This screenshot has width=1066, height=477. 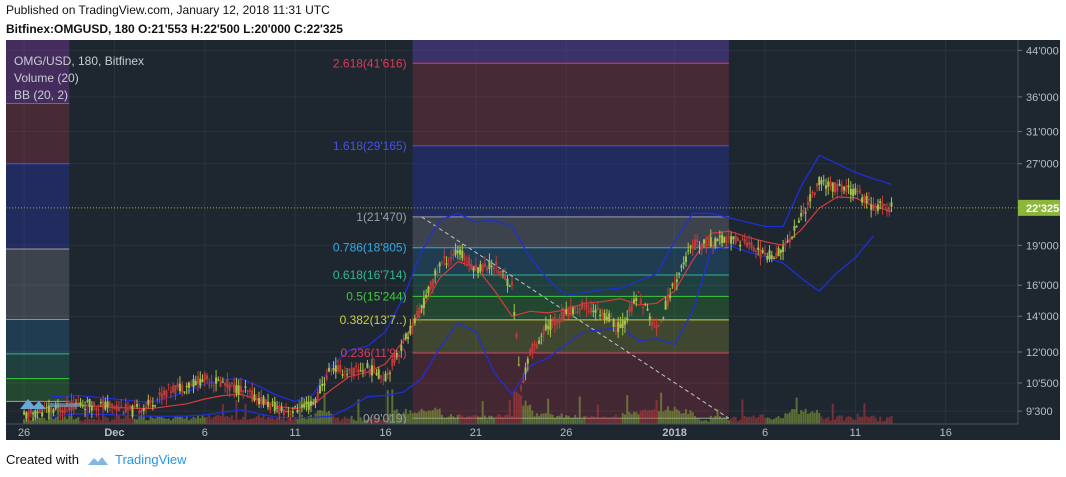 I want to click on fib-band, so click(x=570, y=232).